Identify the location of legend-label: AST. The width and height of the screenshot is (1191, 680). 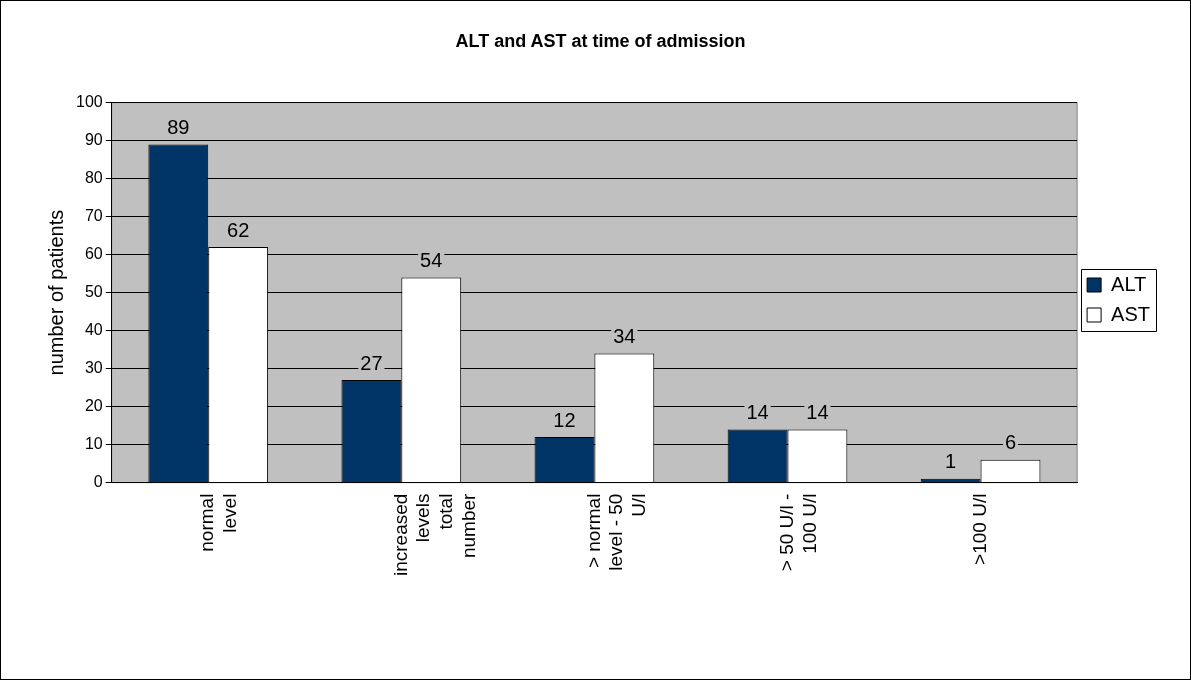
(1131, 313).